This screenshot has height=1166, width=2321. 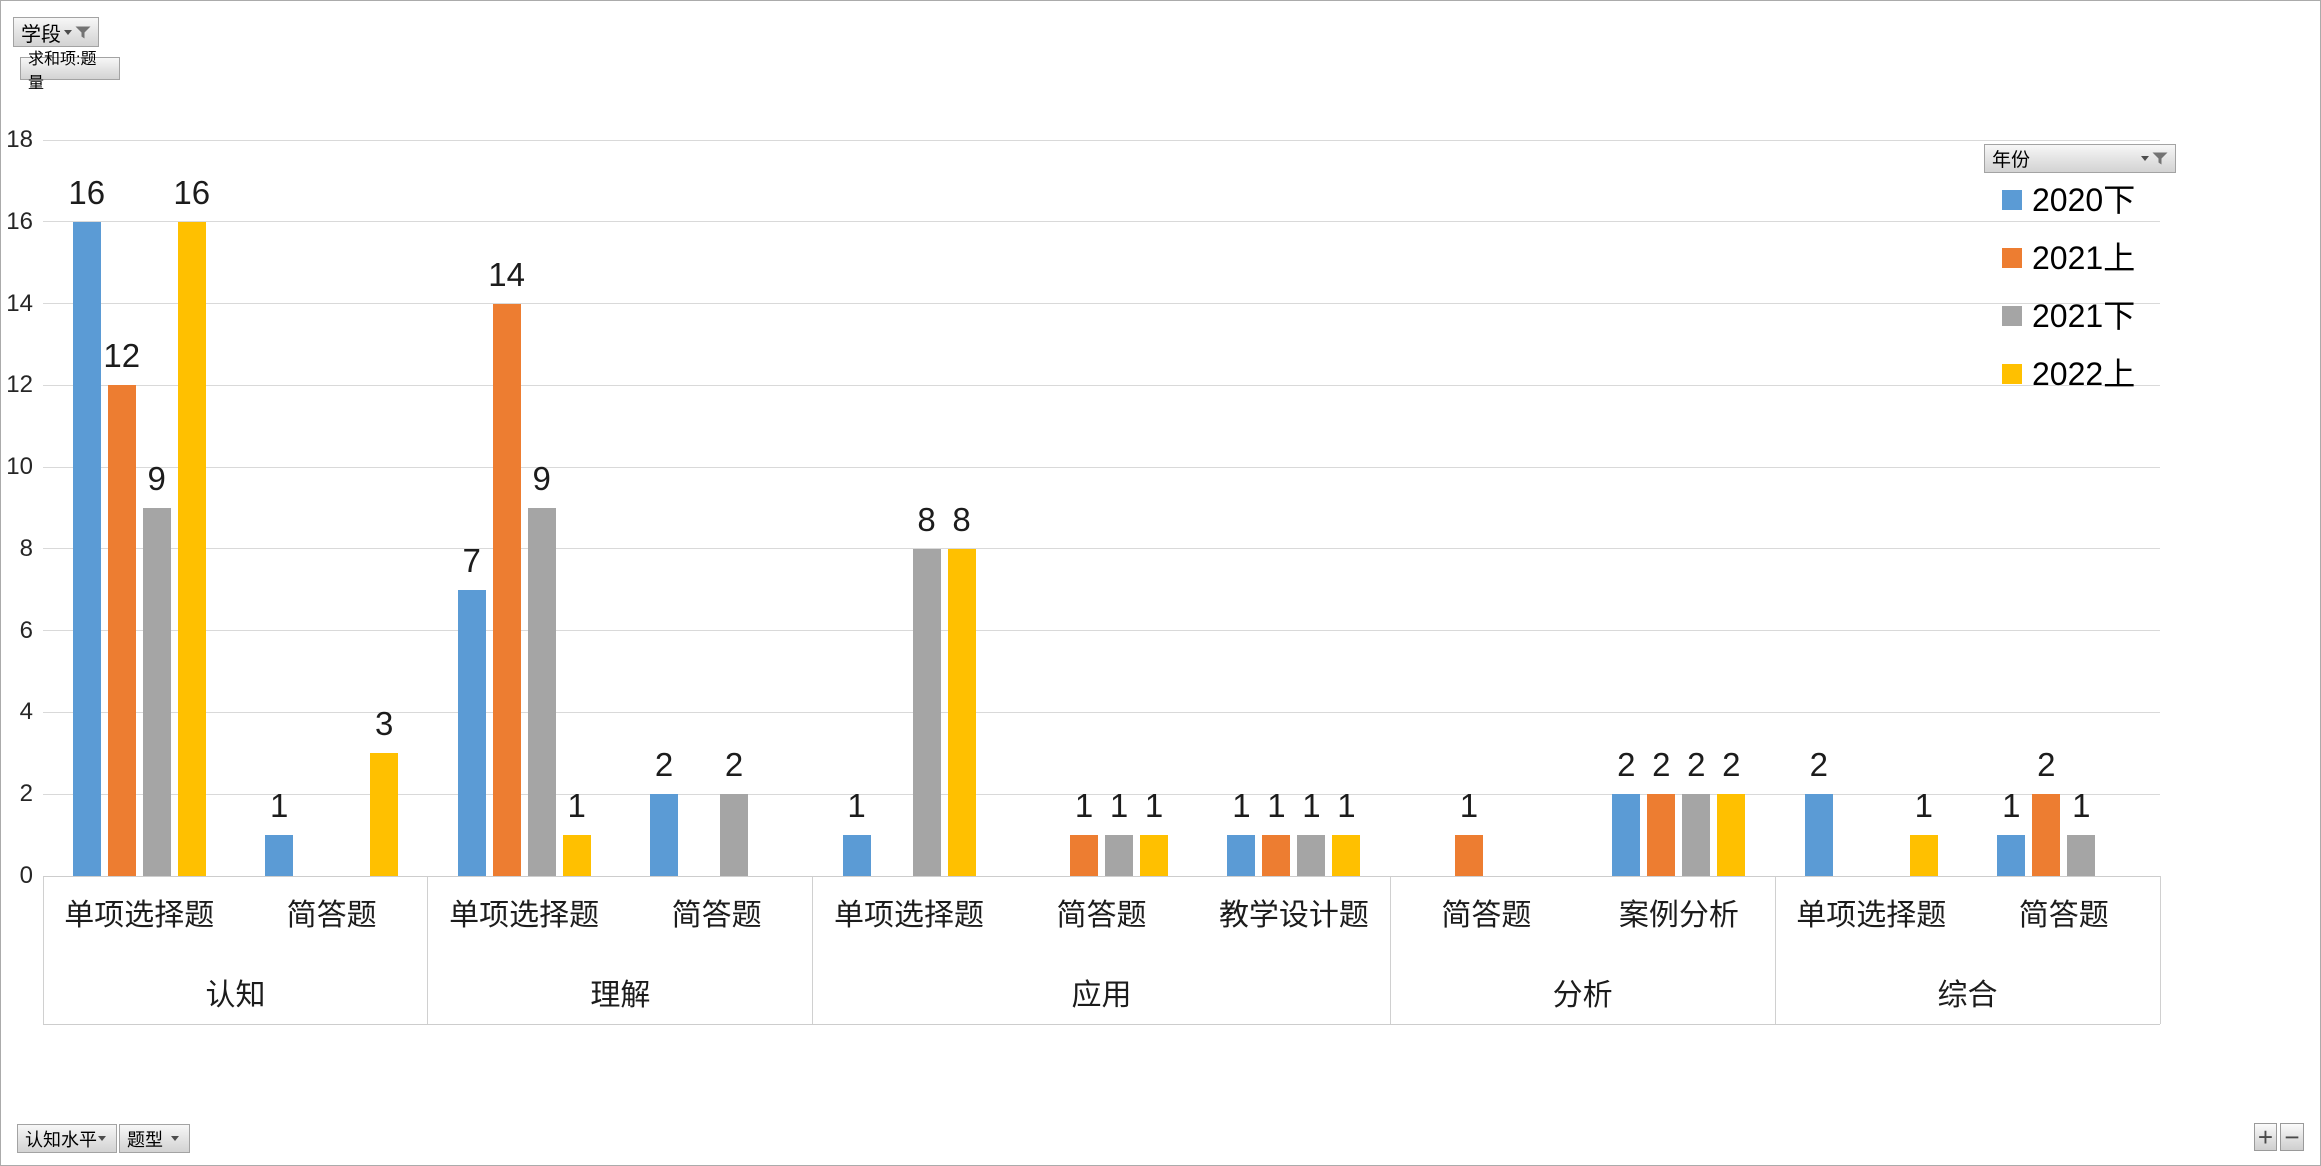 What do you see at coordinates (2084, 200) in the screenshot?
I see `legend-label: 2020下` at bounding box center [2084, 200].